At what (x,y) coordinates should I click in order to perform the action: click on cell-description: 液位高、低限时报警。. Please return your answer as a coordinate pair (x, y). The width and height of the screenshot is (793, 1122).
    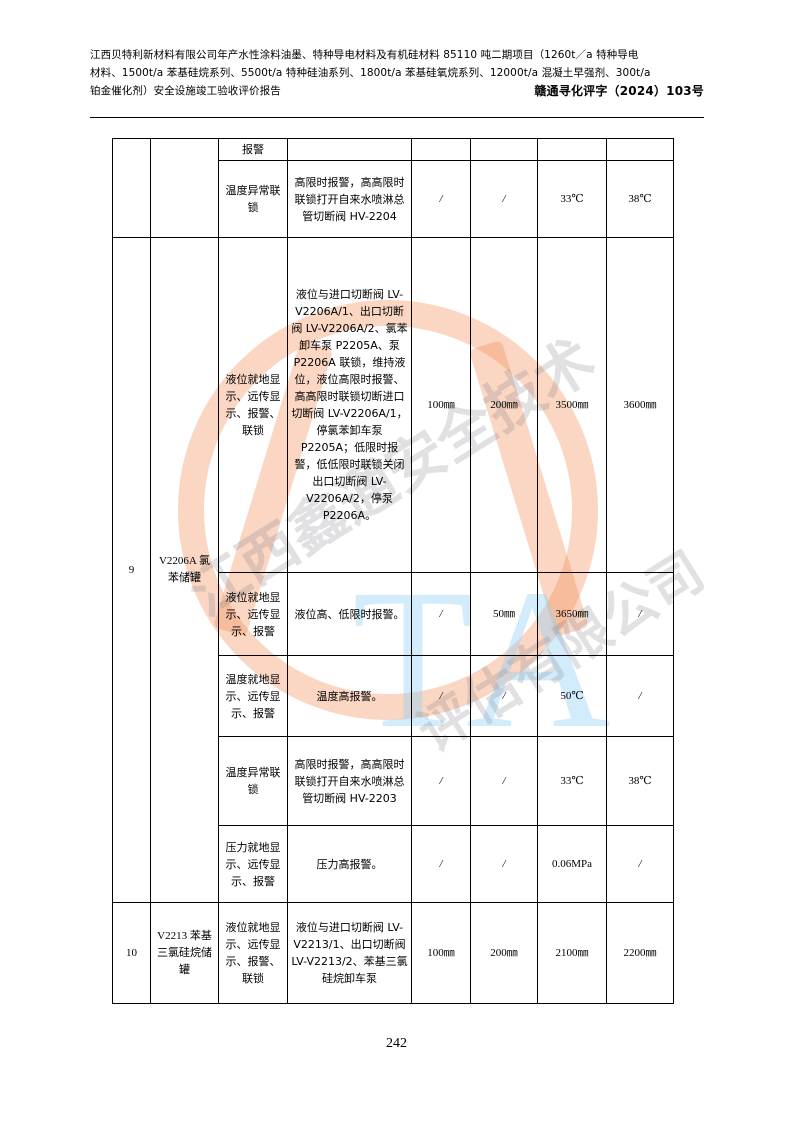
    Looking at the image, I should click on (349, 614).